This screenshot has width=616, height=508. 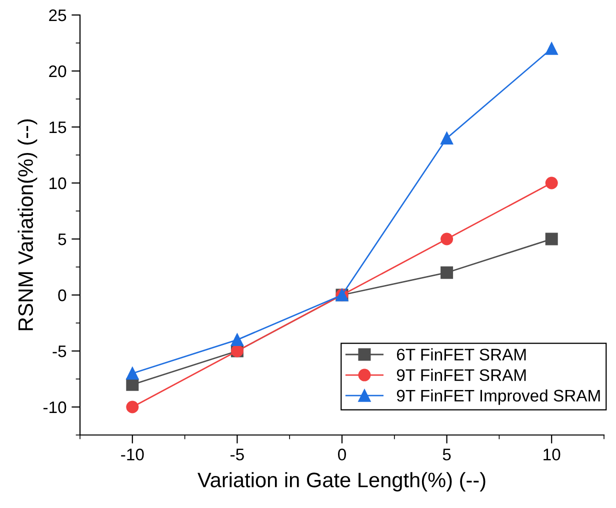 I want to click on y-tick-label: 0, so click(x=62, y=295).